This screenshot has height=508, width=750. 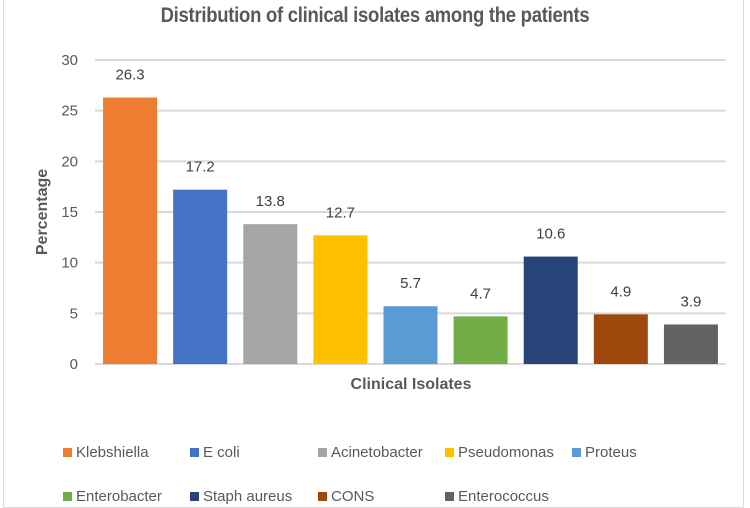 What do you see at coordinates (74, 313) in the screenshot?
I see `y-tick-label: 5` at bounding box center [74, 313].